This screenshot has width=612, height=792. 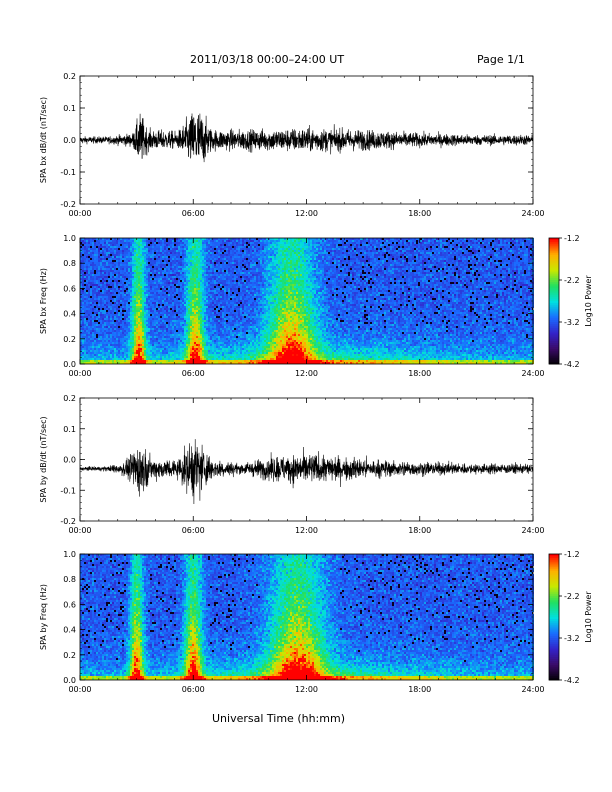 I want to click on page-title: 2011/03/18 00:00–24:00 UT, so click(x=267, y=59).